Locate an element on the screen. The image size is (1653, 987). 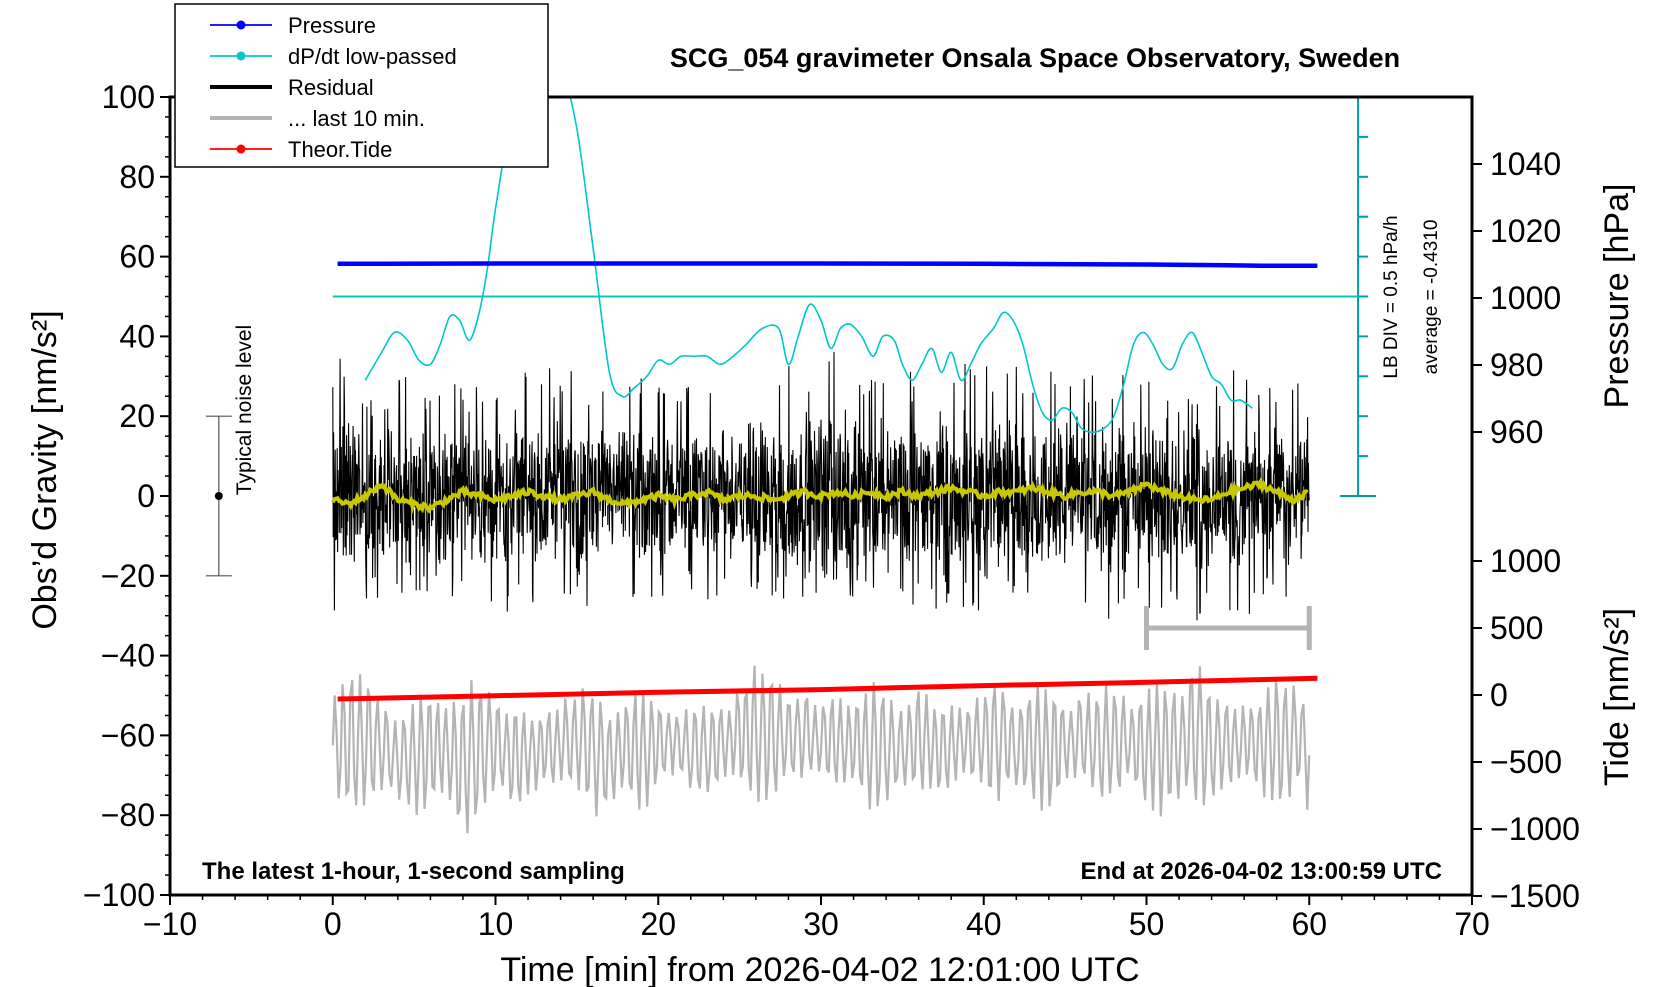
tide-tick-label: 0 is located at coordinates (1499, 695).